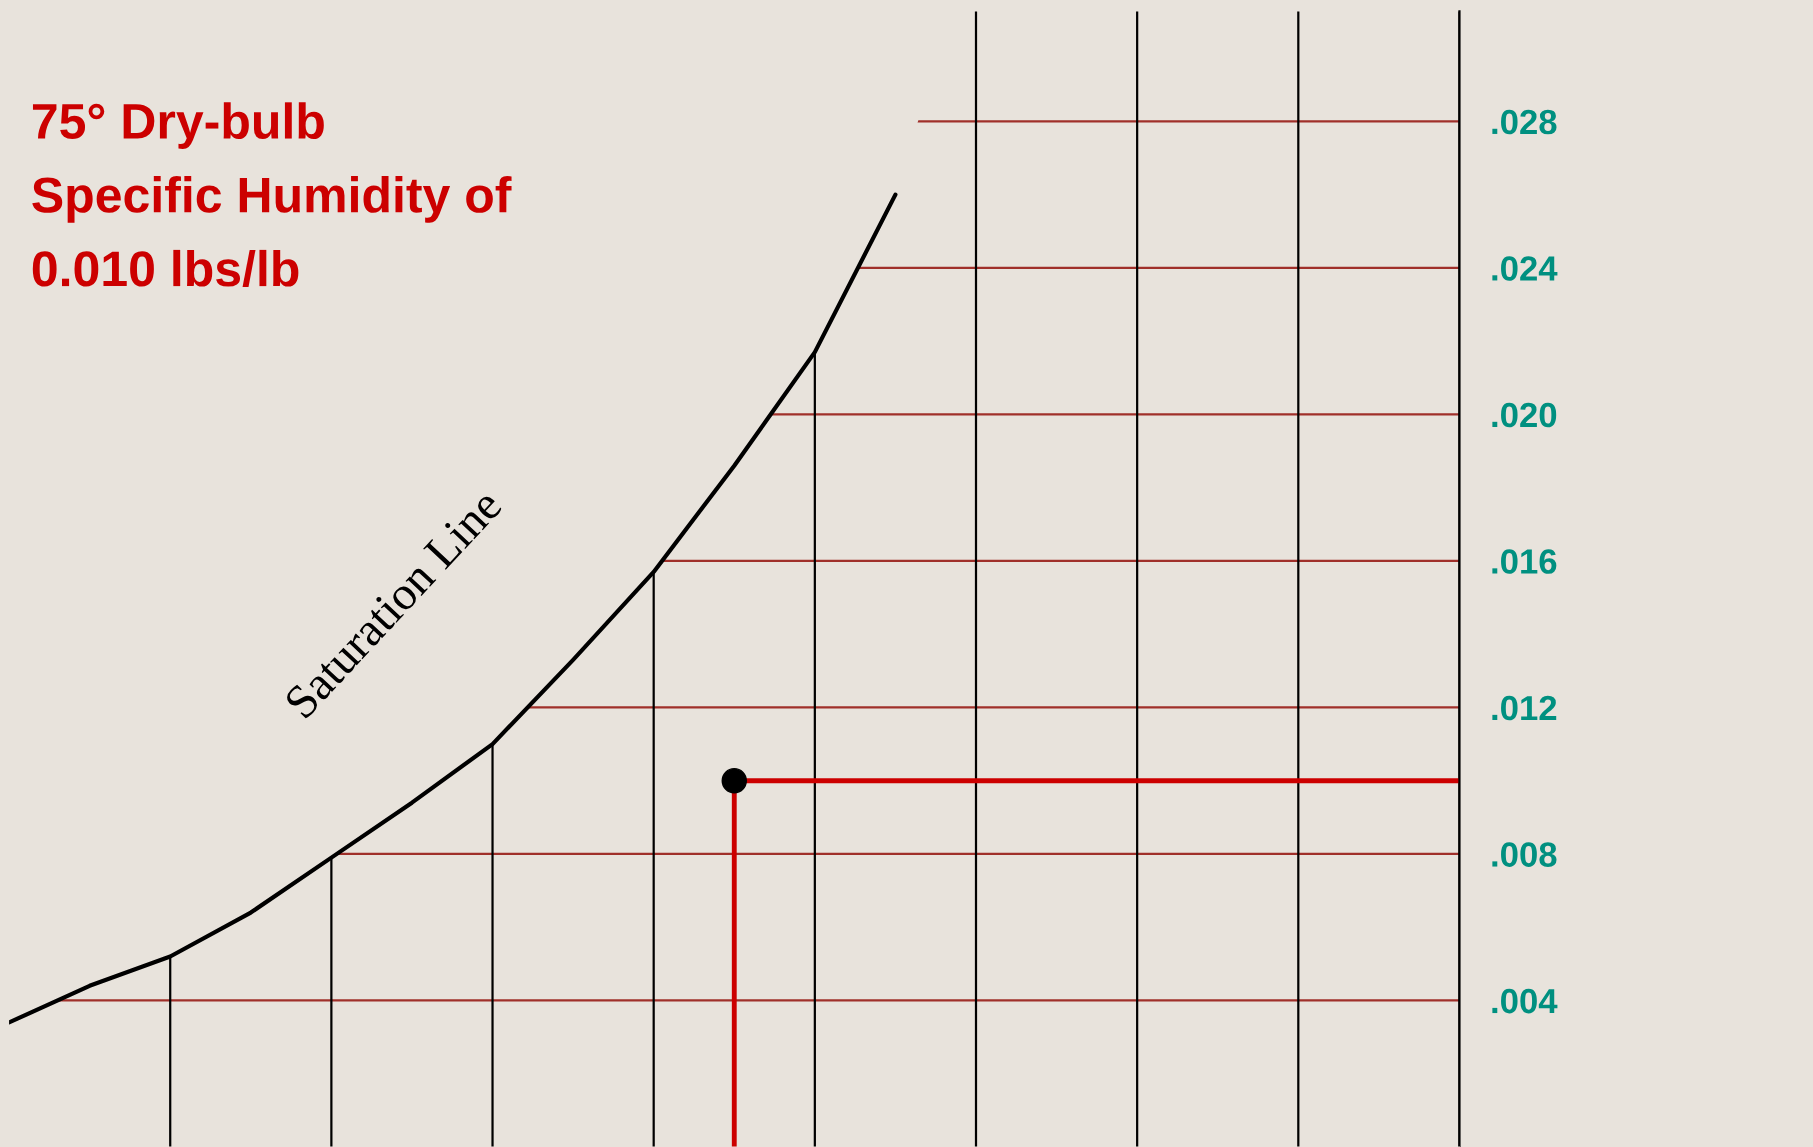  What do you see at coordinates (1524, 561) in the screenshot?
I see `y-tick-label: .016` at bounding box center [1524, 561].